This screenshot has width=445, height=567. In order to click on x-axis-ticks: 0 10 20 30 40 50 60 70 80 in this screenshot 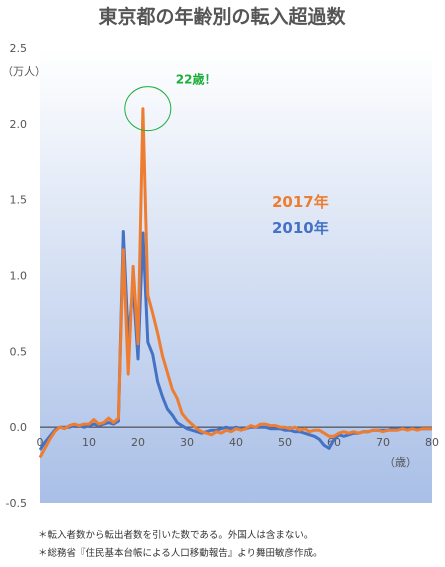, I will do `click(238, 442)`.